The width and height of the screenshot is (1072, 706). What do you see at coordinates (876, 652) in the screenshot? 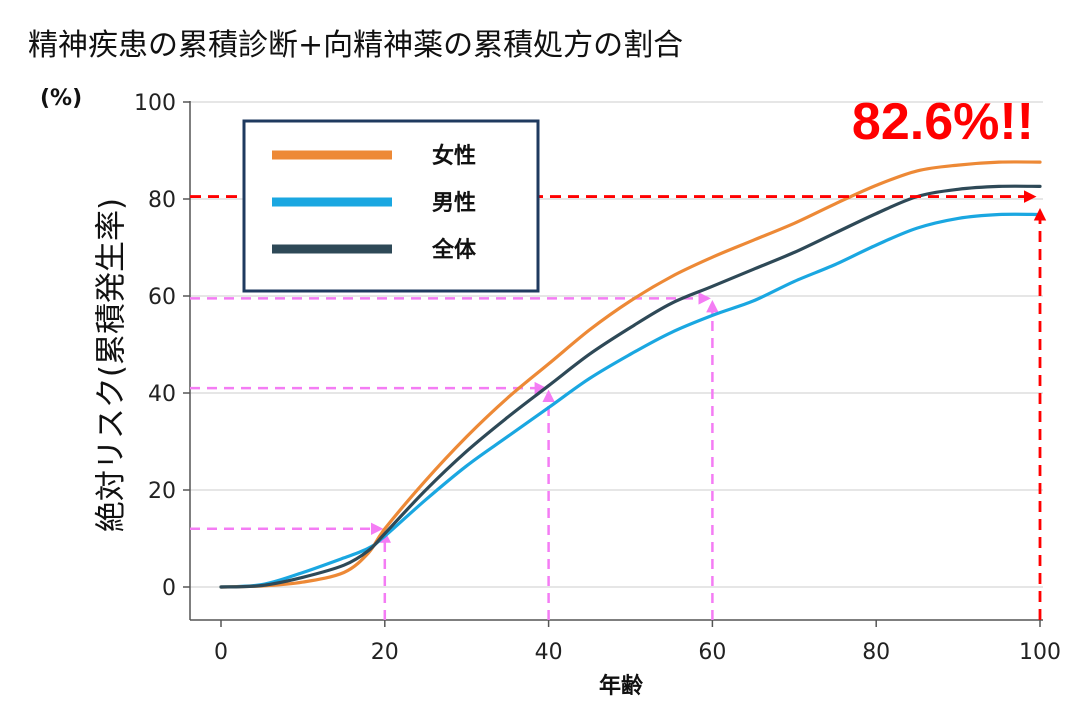
I see `x-tick-label-80: 80` at bounding box center [876, 652].